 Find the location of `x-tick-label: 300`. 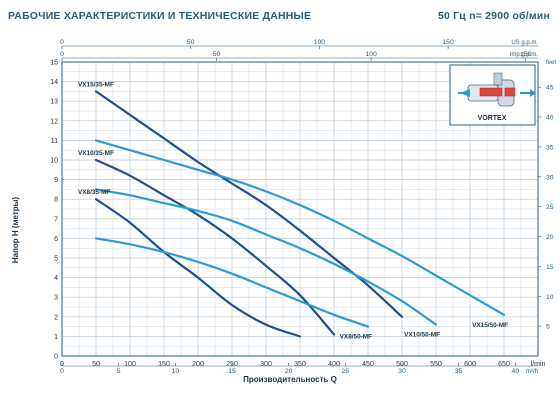

x-tick-label: 300 is located at coordinates (266, 364).